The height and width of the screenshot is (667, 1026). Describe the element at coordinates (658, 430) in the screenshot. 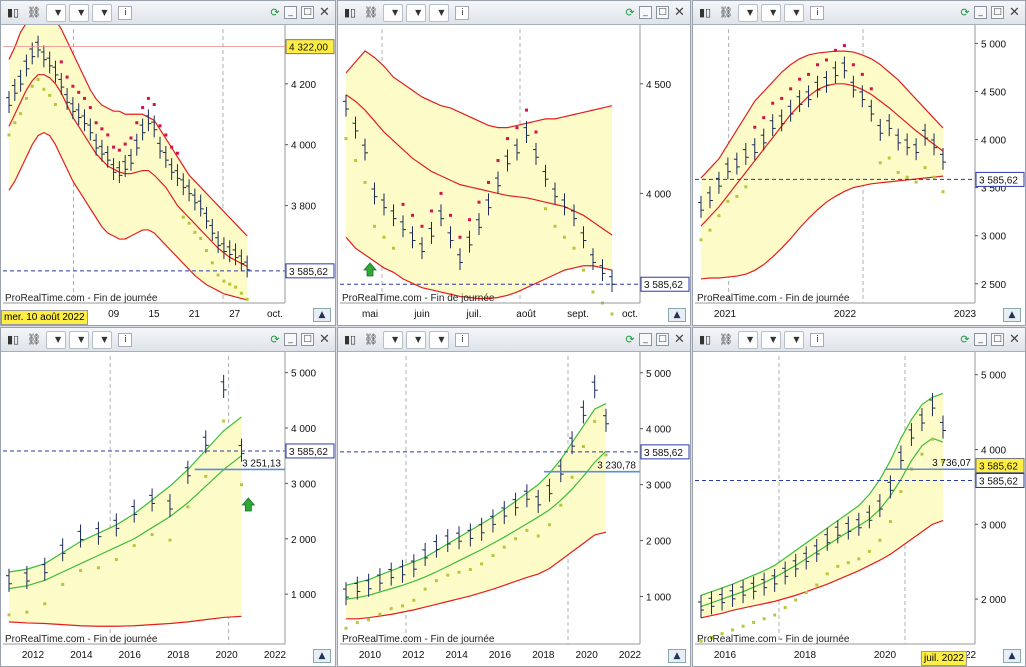

I see `y-tick-label: 4 000` at that location.